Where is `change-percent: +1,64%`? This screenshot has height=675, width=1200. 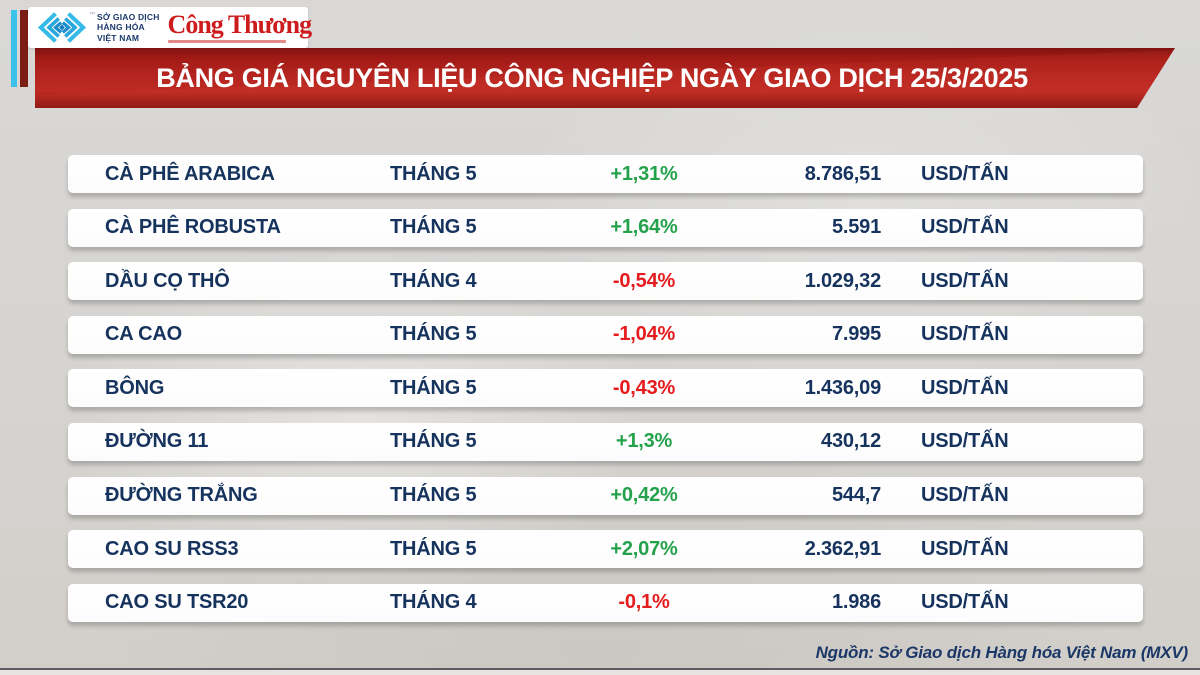
change-percent: +1,64% is located at coordinates (644, 227).